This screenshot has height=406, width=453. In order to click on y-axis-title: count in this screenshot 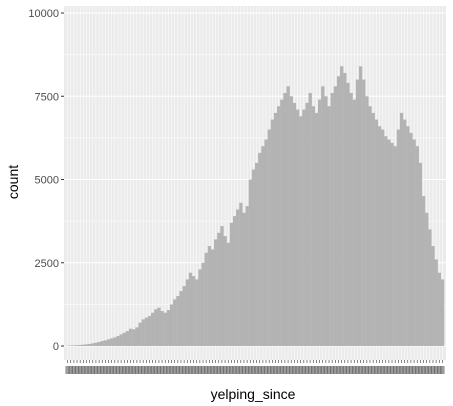, I will do `click(13, 182)`.